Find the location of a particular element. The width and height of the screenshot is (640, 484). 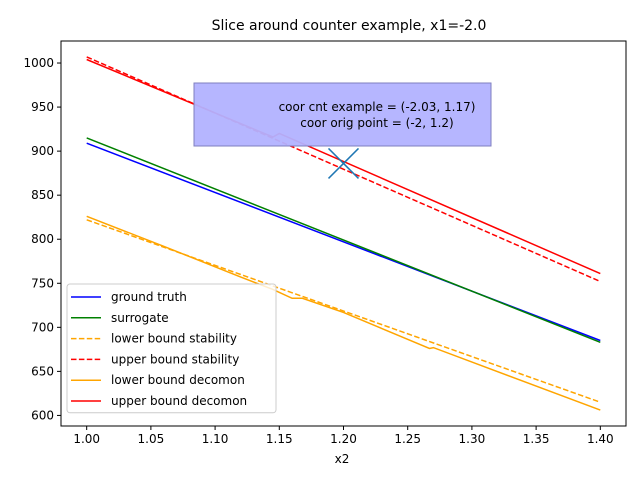

chart-title: Slice around counter example, x1=-2.0 is located at coordinates (349, 26).